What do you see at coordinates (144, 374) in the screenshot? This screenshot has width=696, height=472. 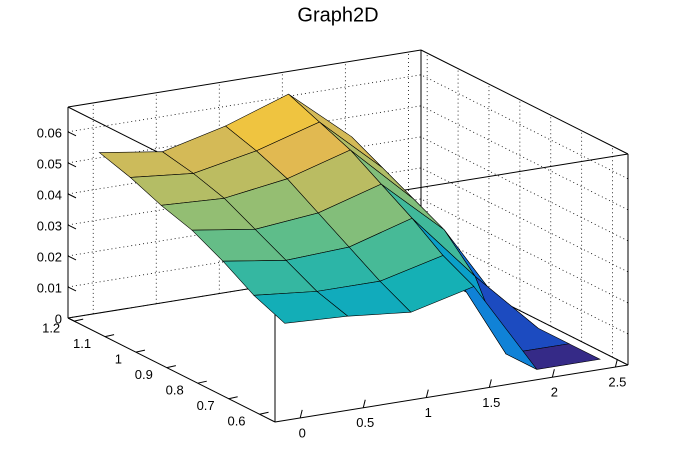 I see `y-tick-label: 0.9` at bounding box center [144, 374].